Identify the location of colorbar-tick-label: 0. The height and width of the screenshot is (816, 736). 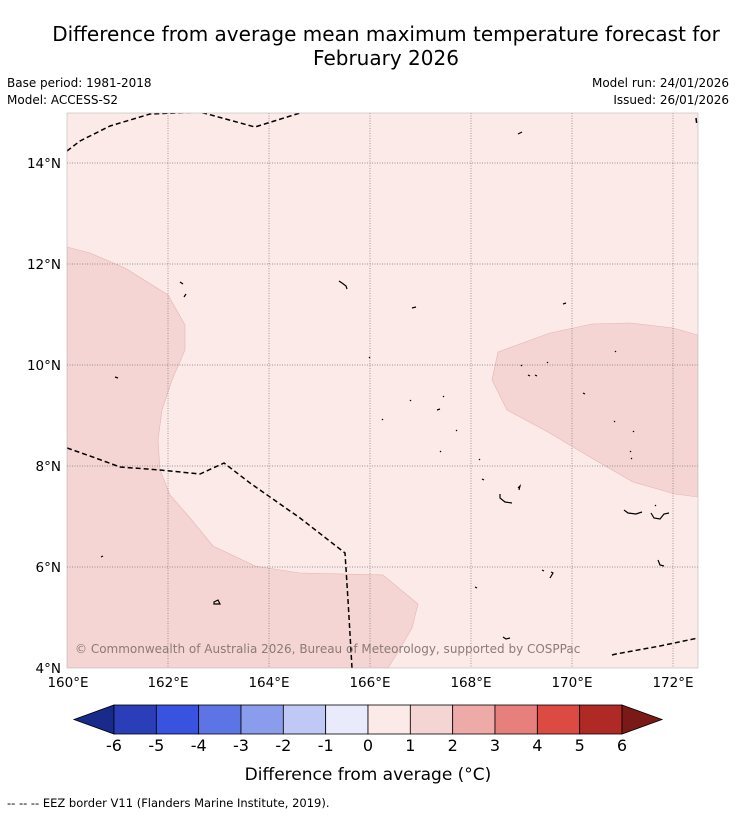
(368, 745).